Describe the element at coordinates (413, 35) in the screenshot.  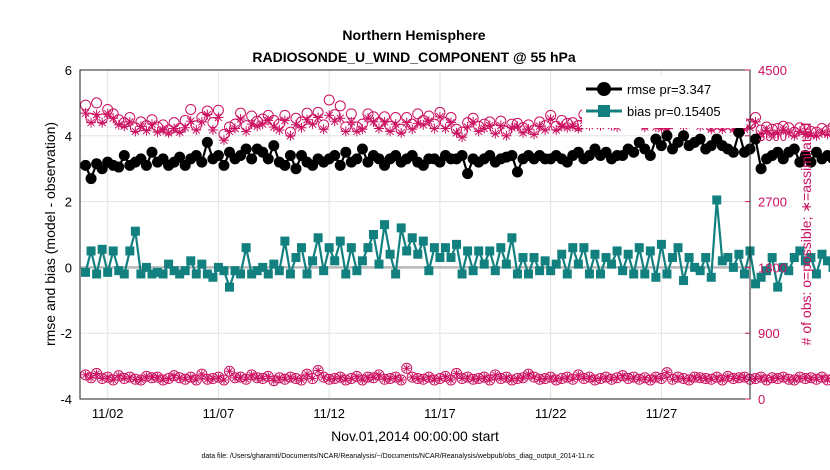
I see `chart-title: Northern Hemisphere` at that location.